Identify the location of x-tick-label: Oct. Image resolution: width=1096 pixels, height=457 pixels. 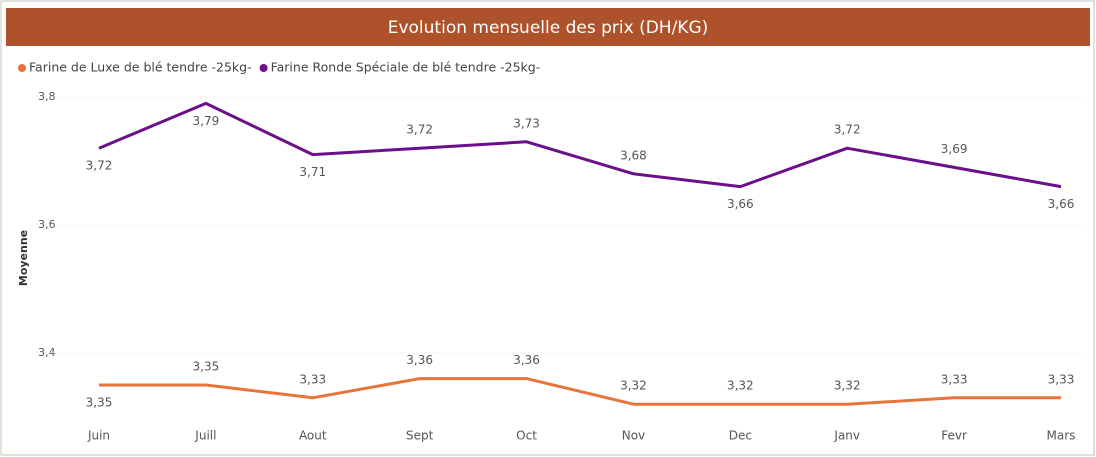
(526, 436).